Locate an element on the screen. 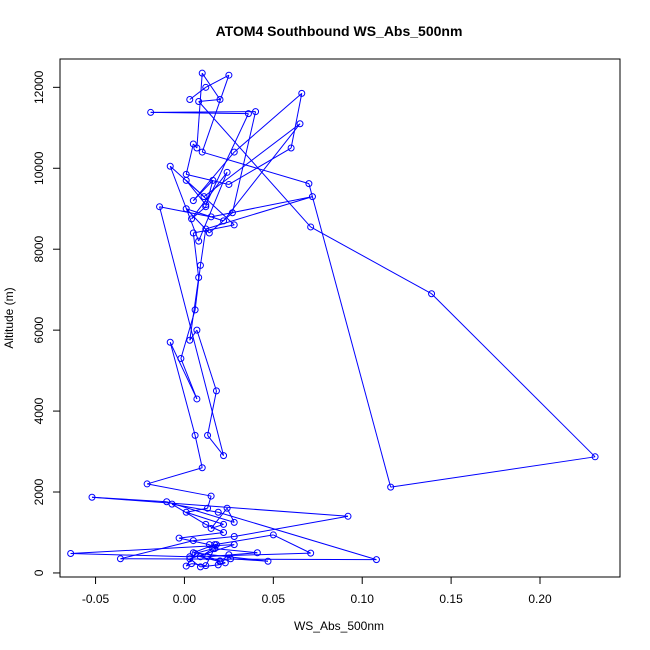 The width and height of the screenshot is (650, 650). x-tick-label: -0.05 is located at coordinates (96, 599).